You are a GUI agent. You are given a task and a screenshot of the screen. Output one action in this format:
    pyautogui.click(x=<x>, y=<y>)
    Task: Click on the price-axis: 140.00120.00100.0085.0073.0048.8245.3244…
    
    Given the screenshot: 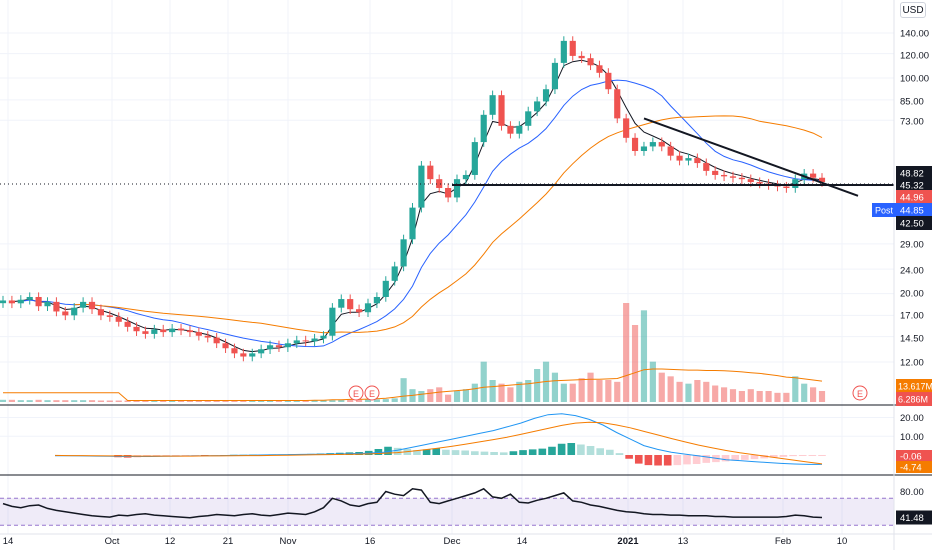 What is the action you would take?
    pyautogui.click(x=902, y=277)
    